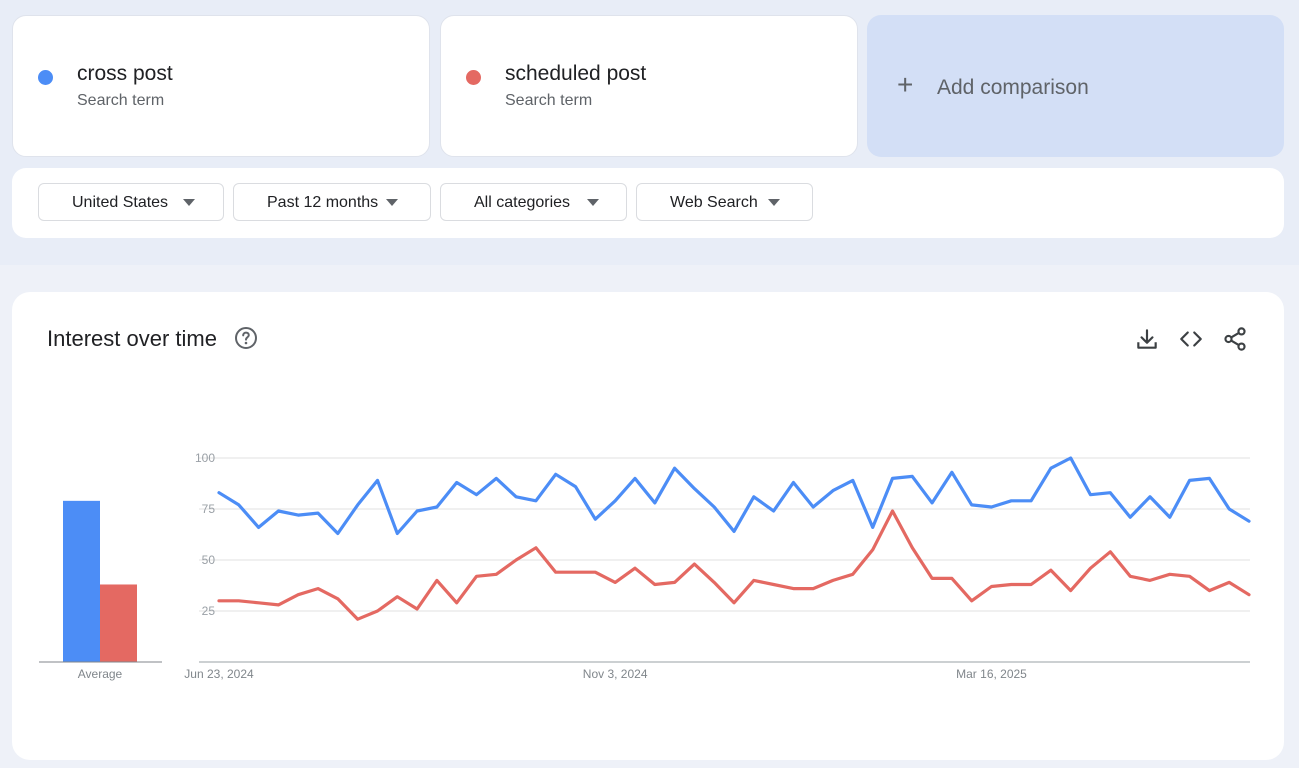  I want to click on y-tick-label: 50, so click(209, 560).